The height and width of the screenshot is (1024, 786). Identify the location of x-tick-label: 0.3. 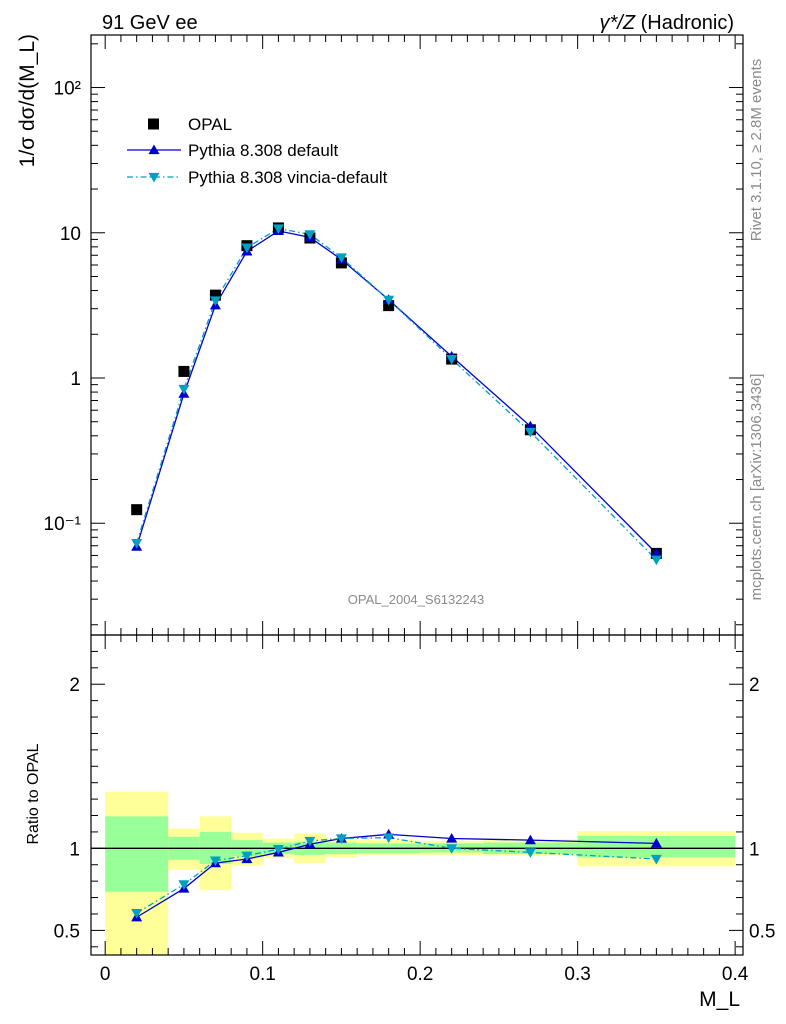
(577, 974).